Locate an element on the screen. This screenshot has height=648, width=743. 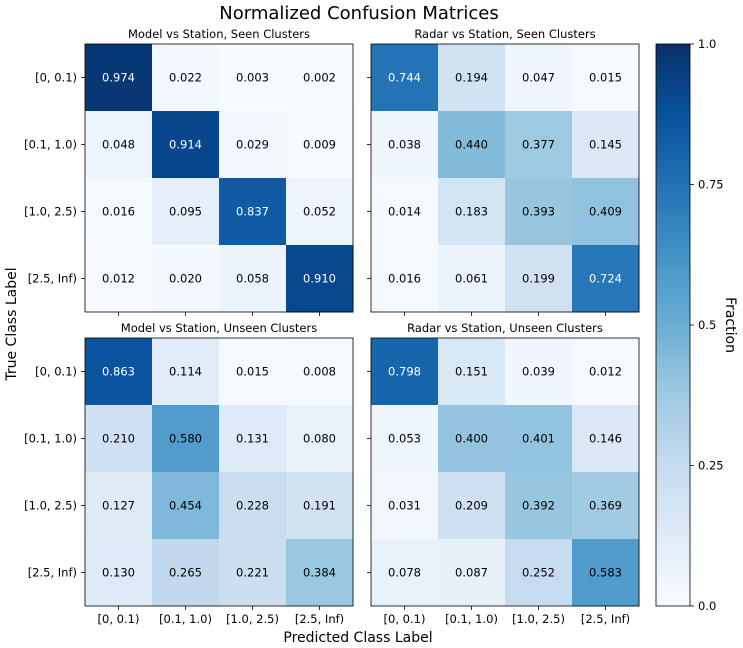
colorbar-label: Fraction is located at coordinates (730, 325).